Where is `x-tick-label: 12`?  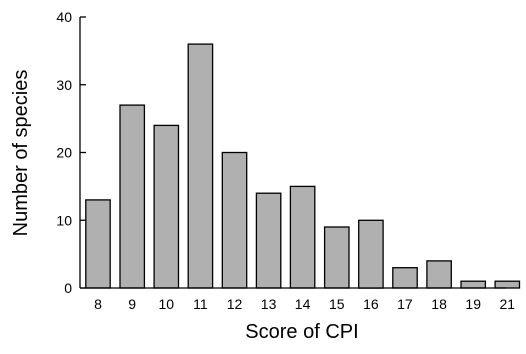 x-tick-label: 12 is located at coordinates (235, 304).